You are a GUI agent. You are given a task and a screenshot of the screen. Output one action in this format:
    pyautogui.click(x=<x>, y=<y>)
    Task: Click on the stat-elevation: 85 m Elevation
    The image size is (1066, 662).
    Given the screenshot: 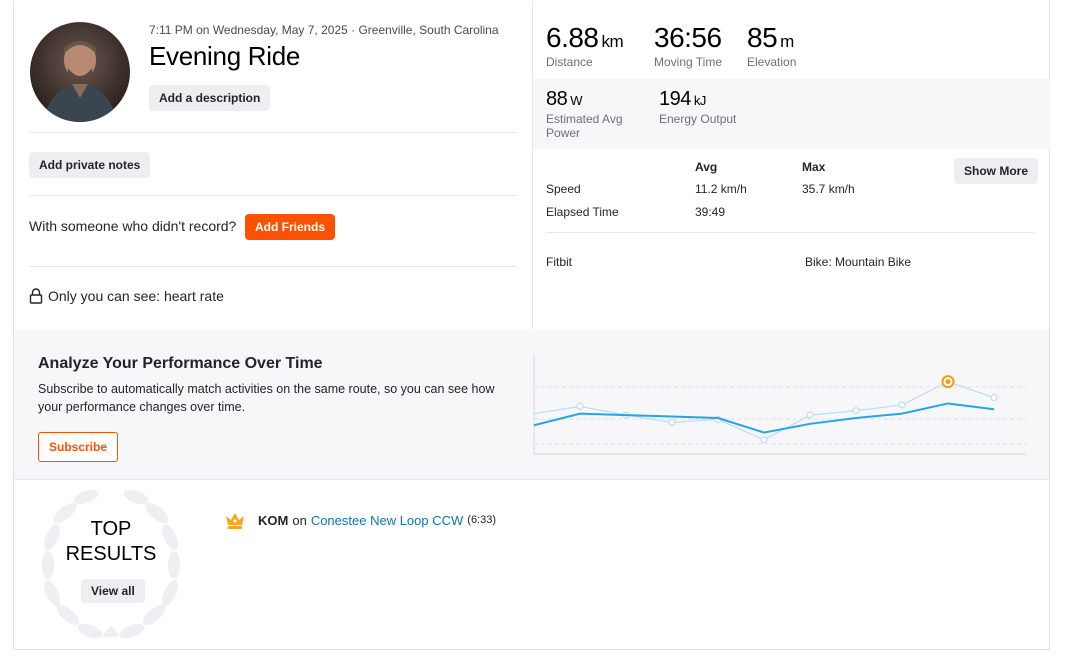 What is the action you would take?
    pyautogui.click(x=771, y=45)
    